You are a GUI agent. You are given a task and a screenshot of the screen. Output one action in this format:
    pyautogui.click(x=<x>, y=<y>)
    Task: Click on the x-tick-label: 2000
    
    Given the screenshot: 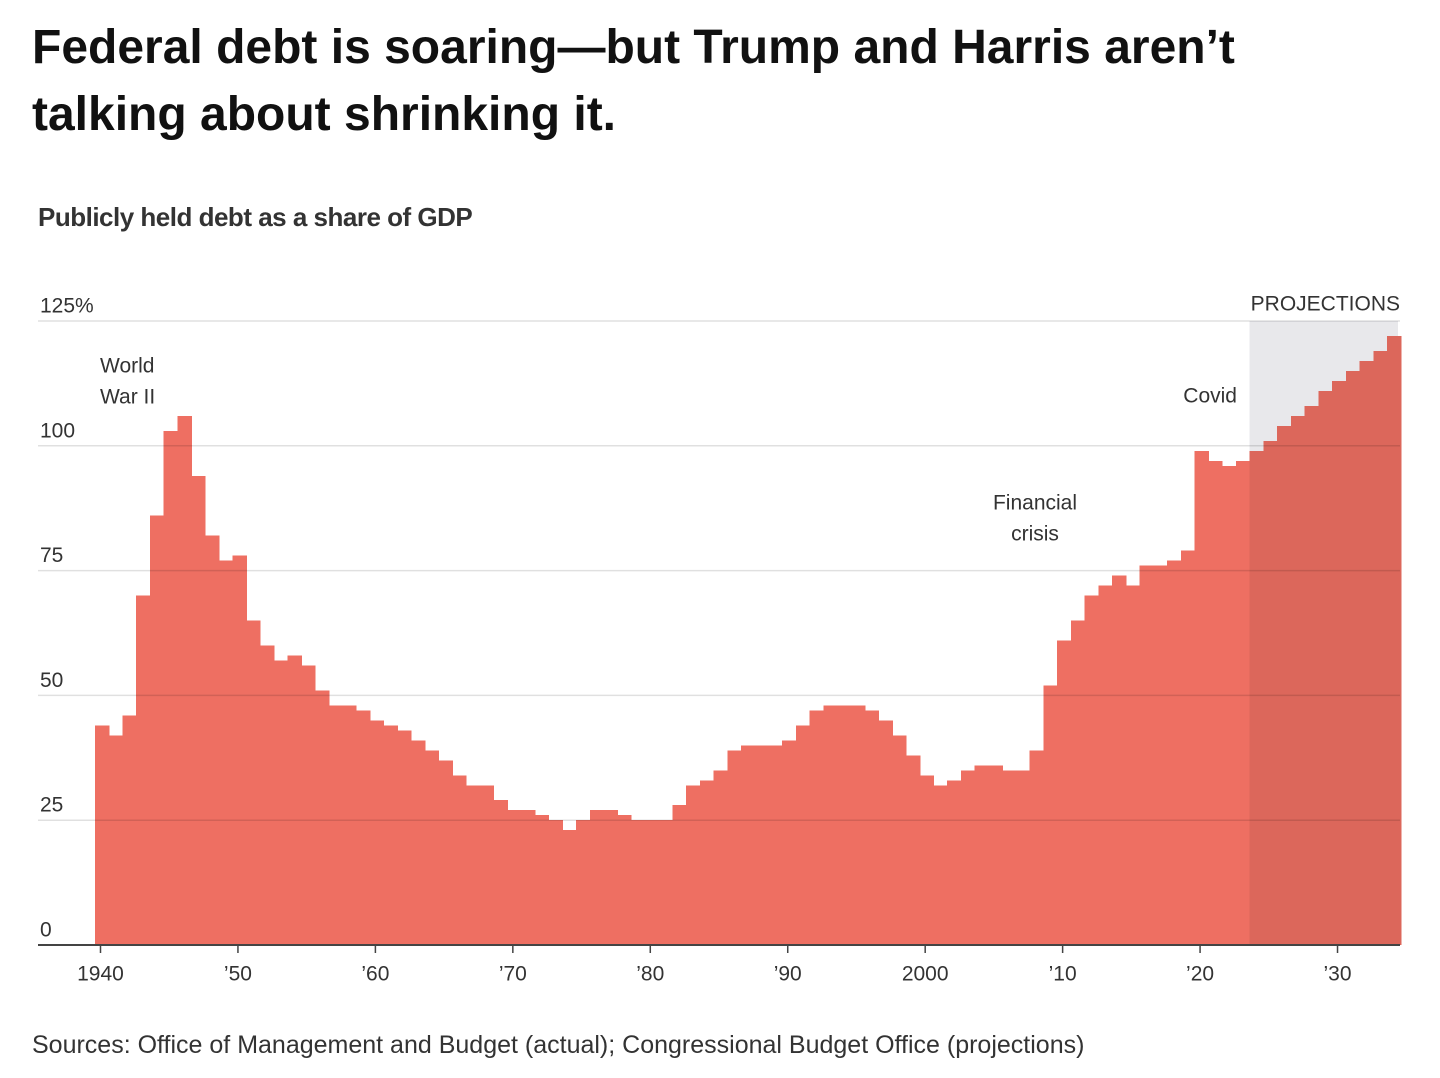 What is the action you would take?
    pyautogui.click(x=925, y=974)
    